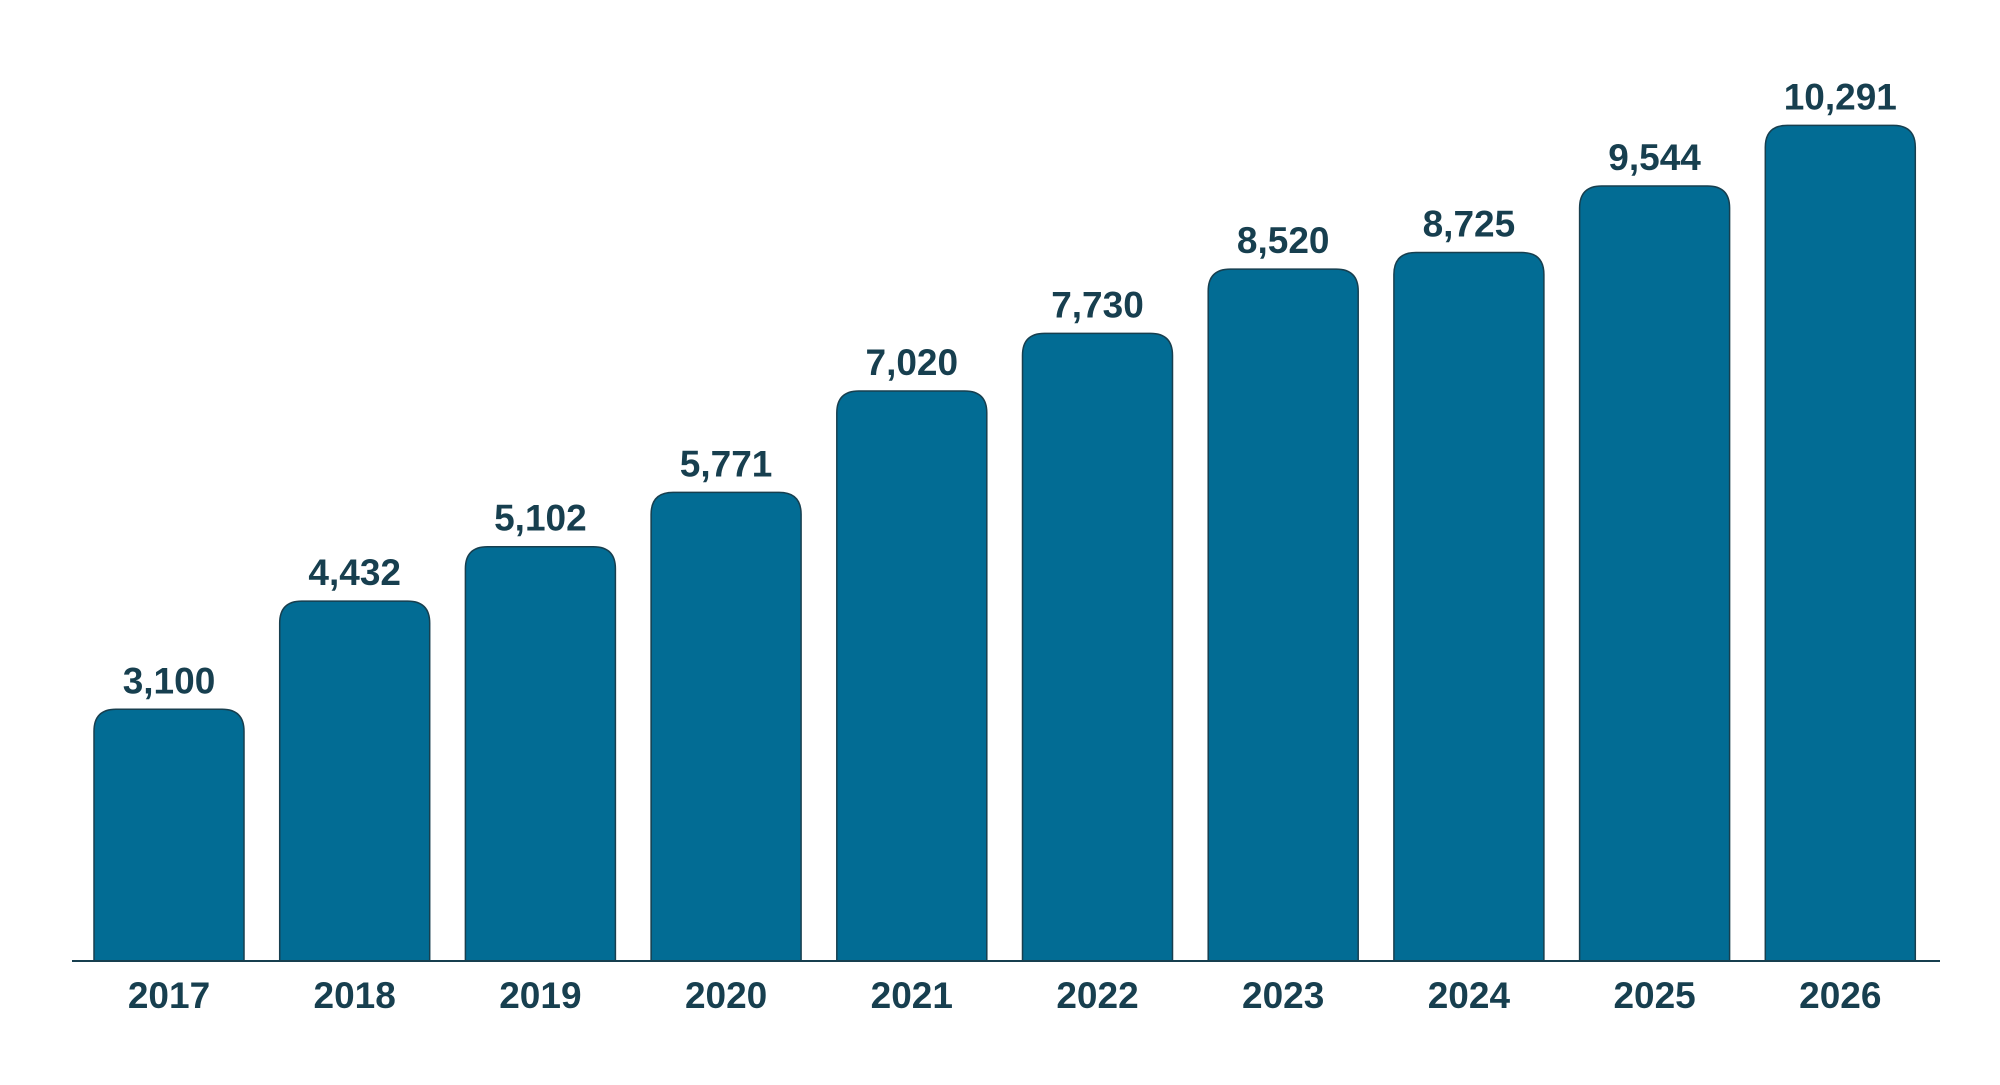  I want to click on x-tick-label-2025: 2025, so click(1654, 995).